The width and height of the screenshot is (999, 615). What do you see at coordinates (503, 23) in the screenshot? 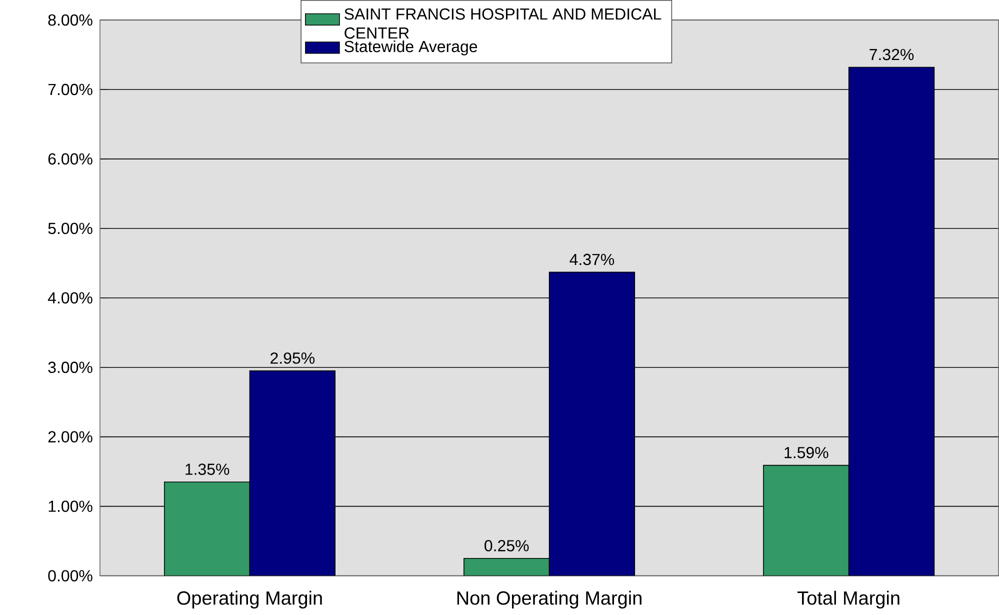
I see `legend-label: SAINT FRANCIS HOSPITAL AND MEDICAL CENTER` at bounding box center [503, 23].